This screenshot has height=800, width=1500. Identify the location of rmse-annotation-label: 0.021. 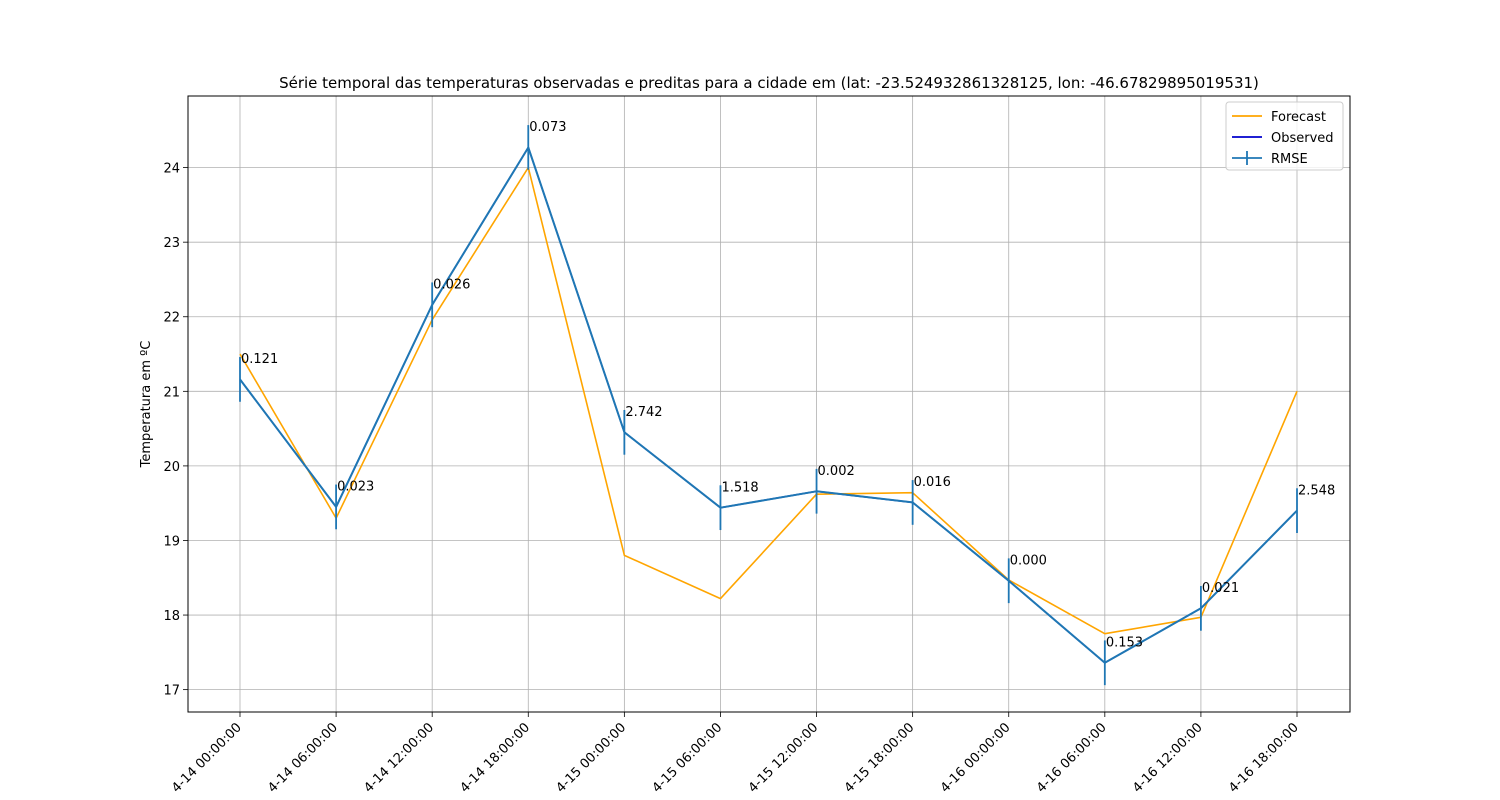
(1220, 588).